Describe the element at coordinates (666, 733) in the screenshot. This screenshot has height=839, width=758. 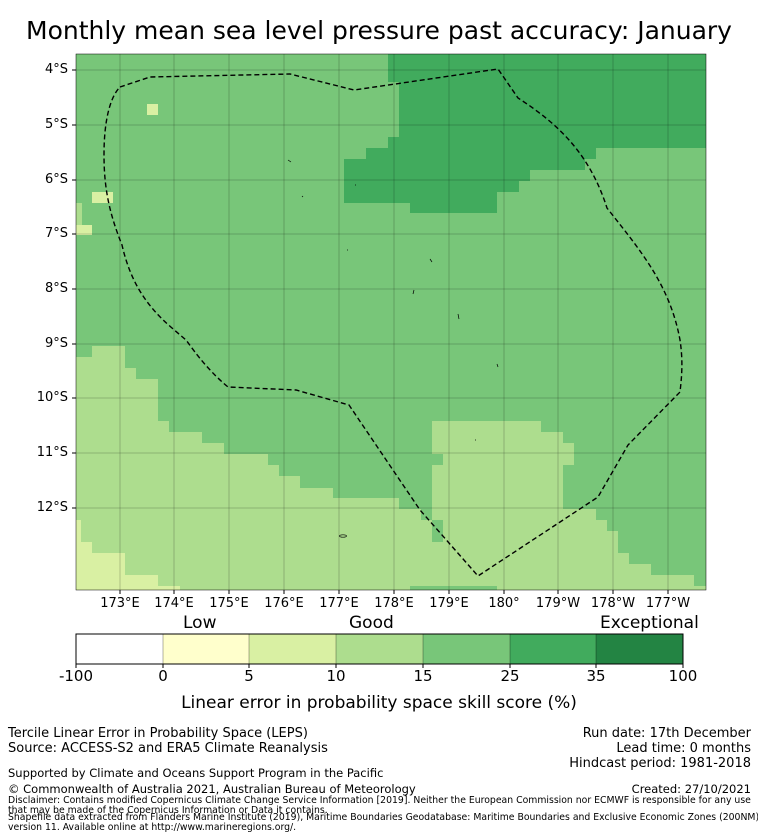
I see `run-date: Run date: 17th December` at that location.